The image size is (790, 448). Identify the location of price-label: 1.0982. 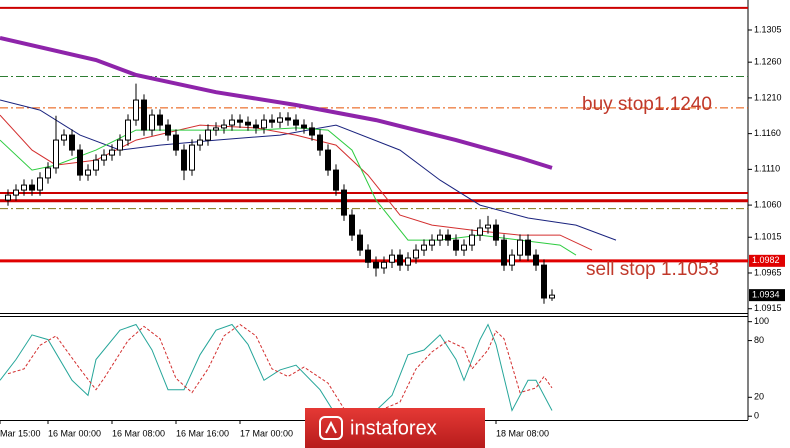
(766, 260).